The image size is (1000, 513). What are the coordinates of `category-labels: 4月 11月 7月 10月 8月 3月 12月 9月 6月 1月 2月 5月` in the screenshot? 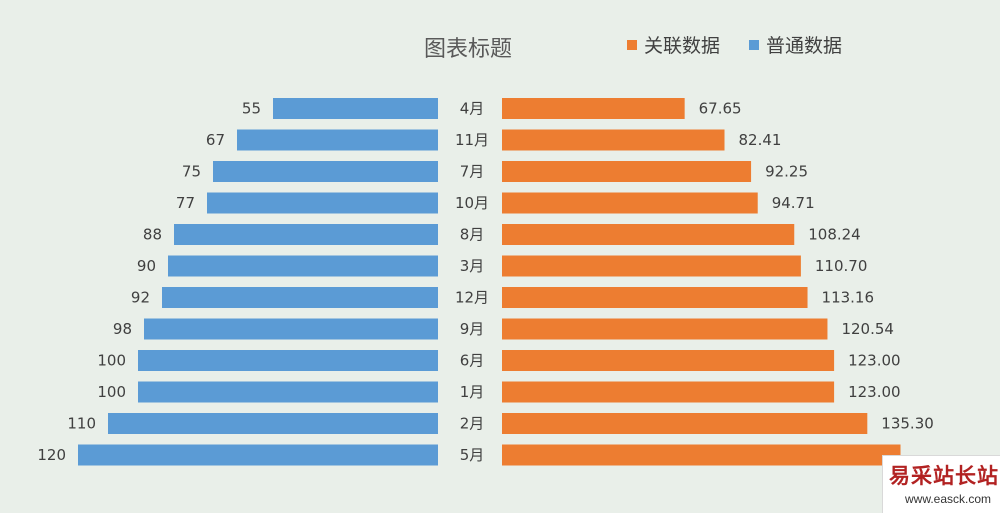 It's located at (472, 282).